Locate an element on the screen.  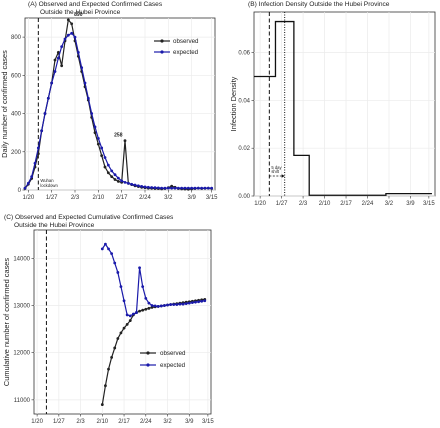
a-x-tick-label: 3/2 is located at coordinates (168, 198).